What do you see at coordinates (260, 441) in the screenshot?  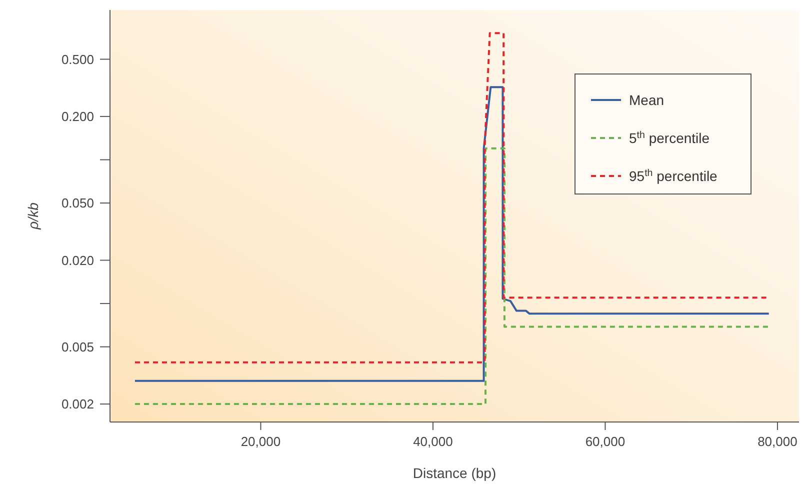 I see `x-tick-label: 20,000` at bounding box center [260, 441].